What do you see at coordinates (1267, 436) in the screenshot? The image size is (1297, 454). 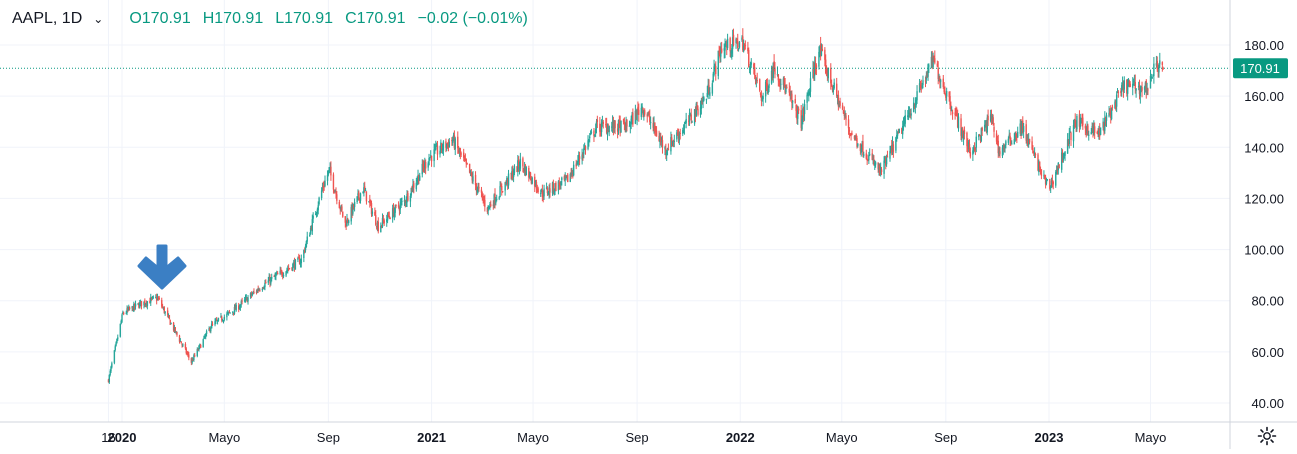 I see `settings-gear-icon` at bounding box center [1267, 436].